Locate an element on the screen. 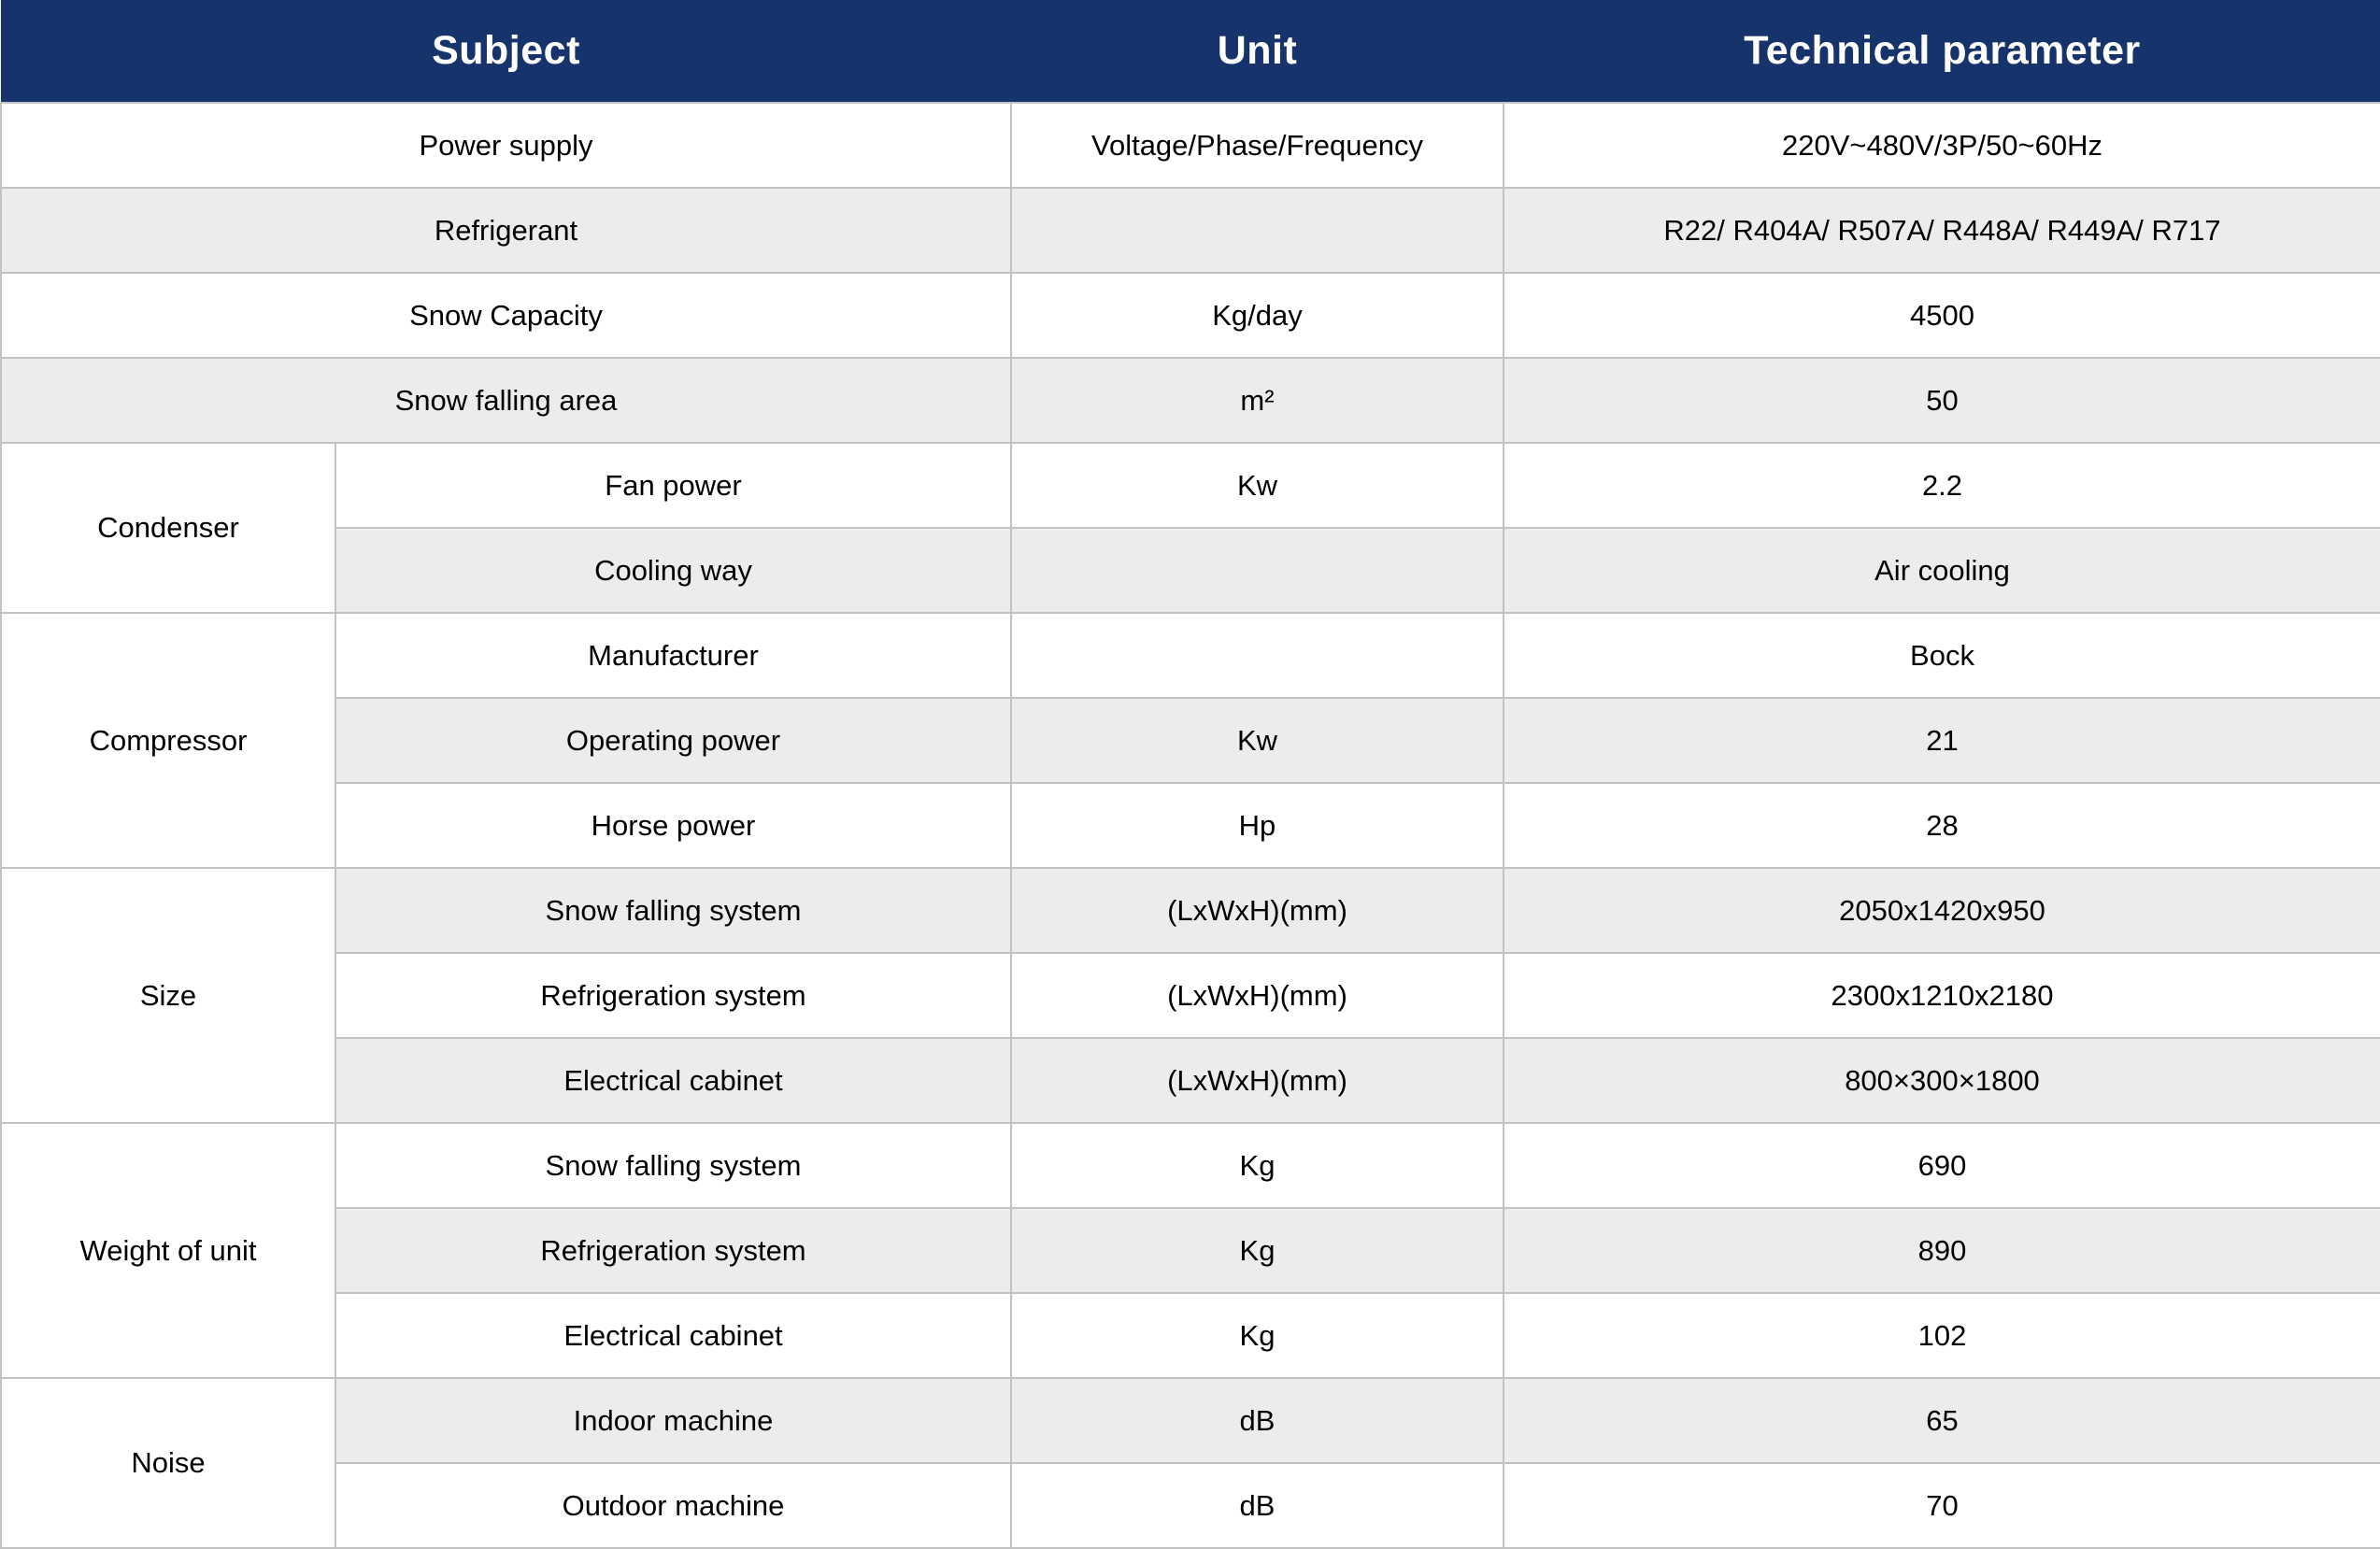 The height and width of the screenshot is (1549, 2380). group-cell-condenser: Condenser is located at coordinates (168, 528).